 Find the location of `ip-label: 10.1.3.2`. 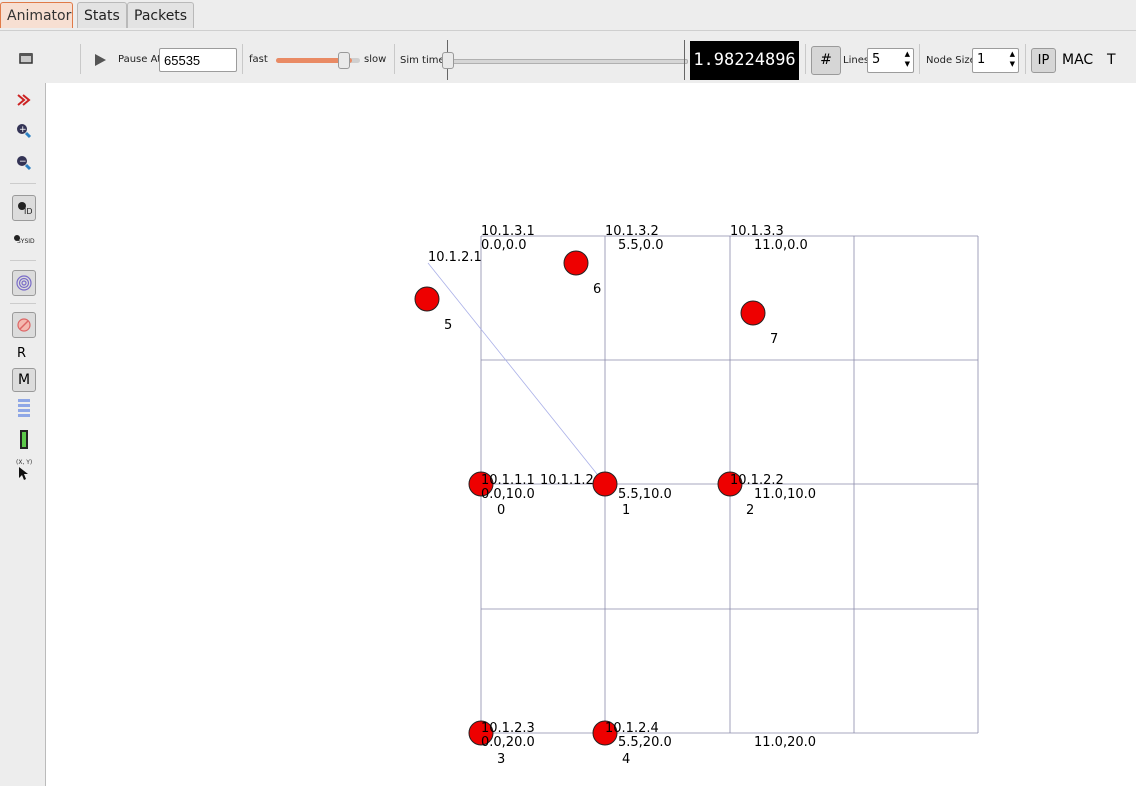

ip-label: 10.1.3.2 is located at coordinates (632, 231).